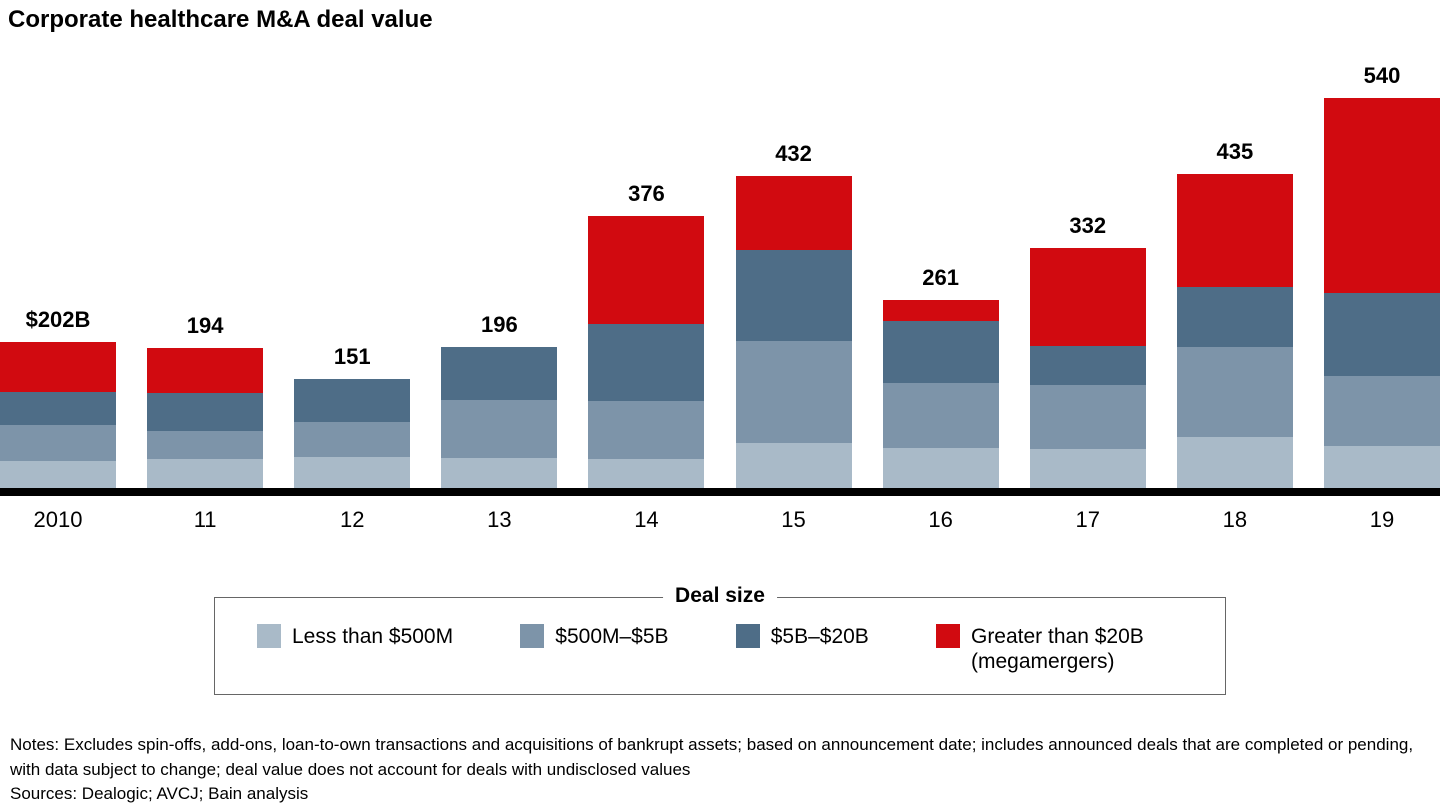 The height and width of the screenshot is (810, 1440). I want to click on bar-column-18: 435, so click(1234, 313).